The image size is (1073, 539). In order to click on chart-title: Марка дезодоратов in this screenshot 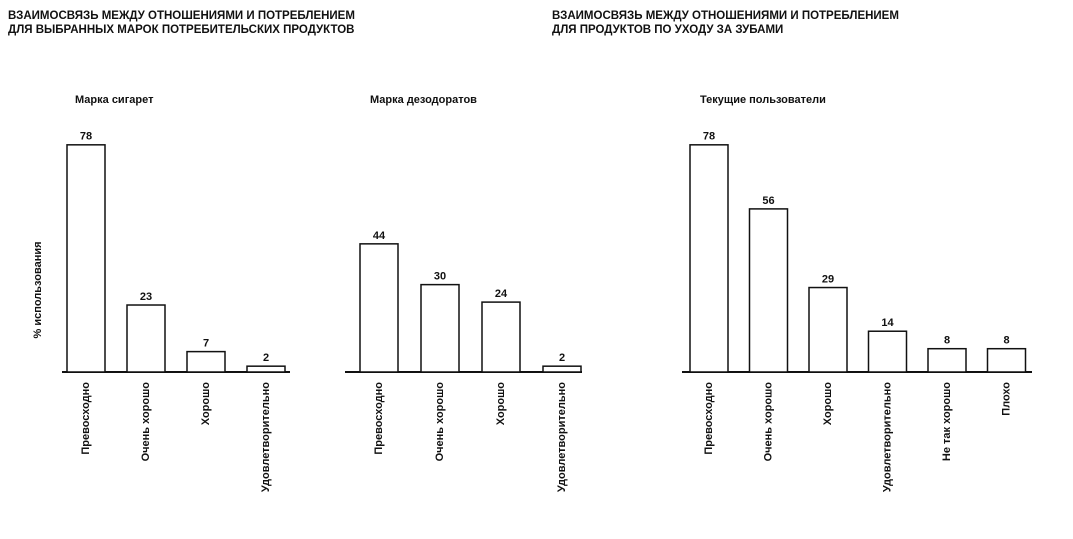, I will do `click(423, 100)`.